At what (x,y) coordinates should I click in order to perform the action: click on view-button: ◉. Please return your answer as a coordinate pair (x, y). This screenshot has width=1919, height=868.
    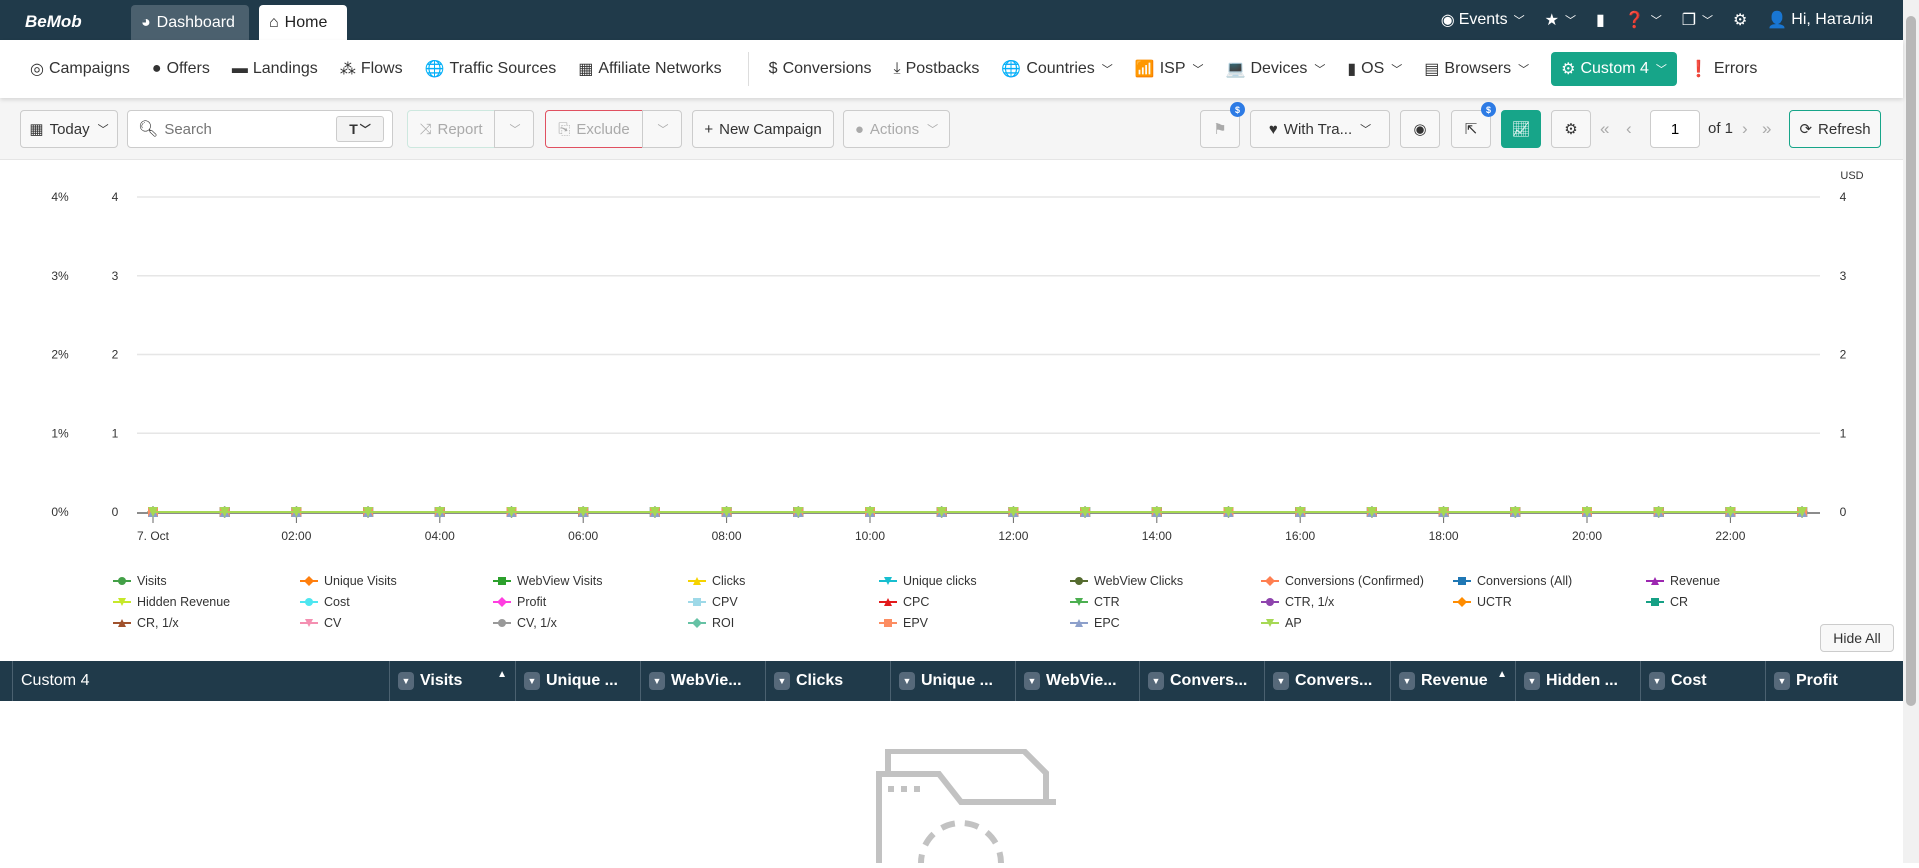
    Looking at the image, I should click on (1420, 129).